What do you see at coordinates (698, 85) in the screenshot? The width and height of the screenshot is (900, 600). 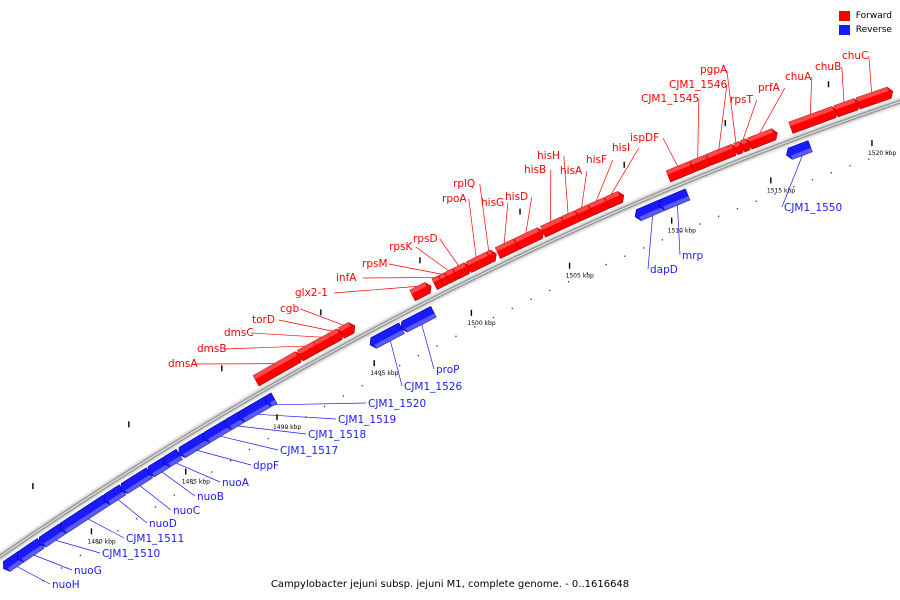 I see `gene-label: CJM1_1546` at bounding box center [698, 85].